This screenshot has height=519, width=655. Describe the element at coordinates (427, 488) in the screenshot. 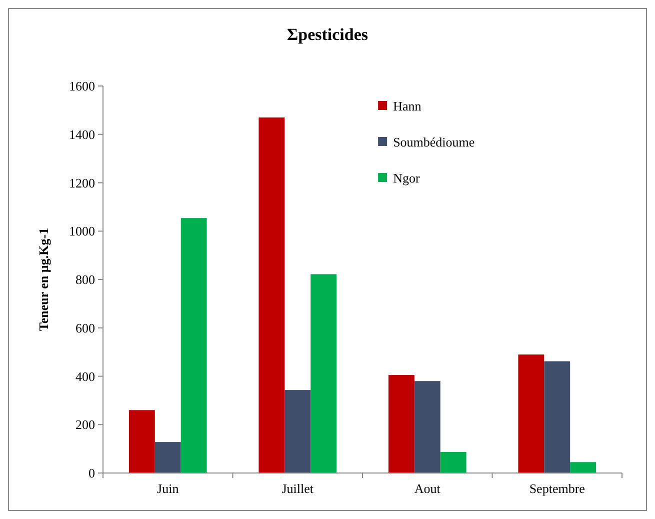

I see `x-tick-label: Aout` at that location.